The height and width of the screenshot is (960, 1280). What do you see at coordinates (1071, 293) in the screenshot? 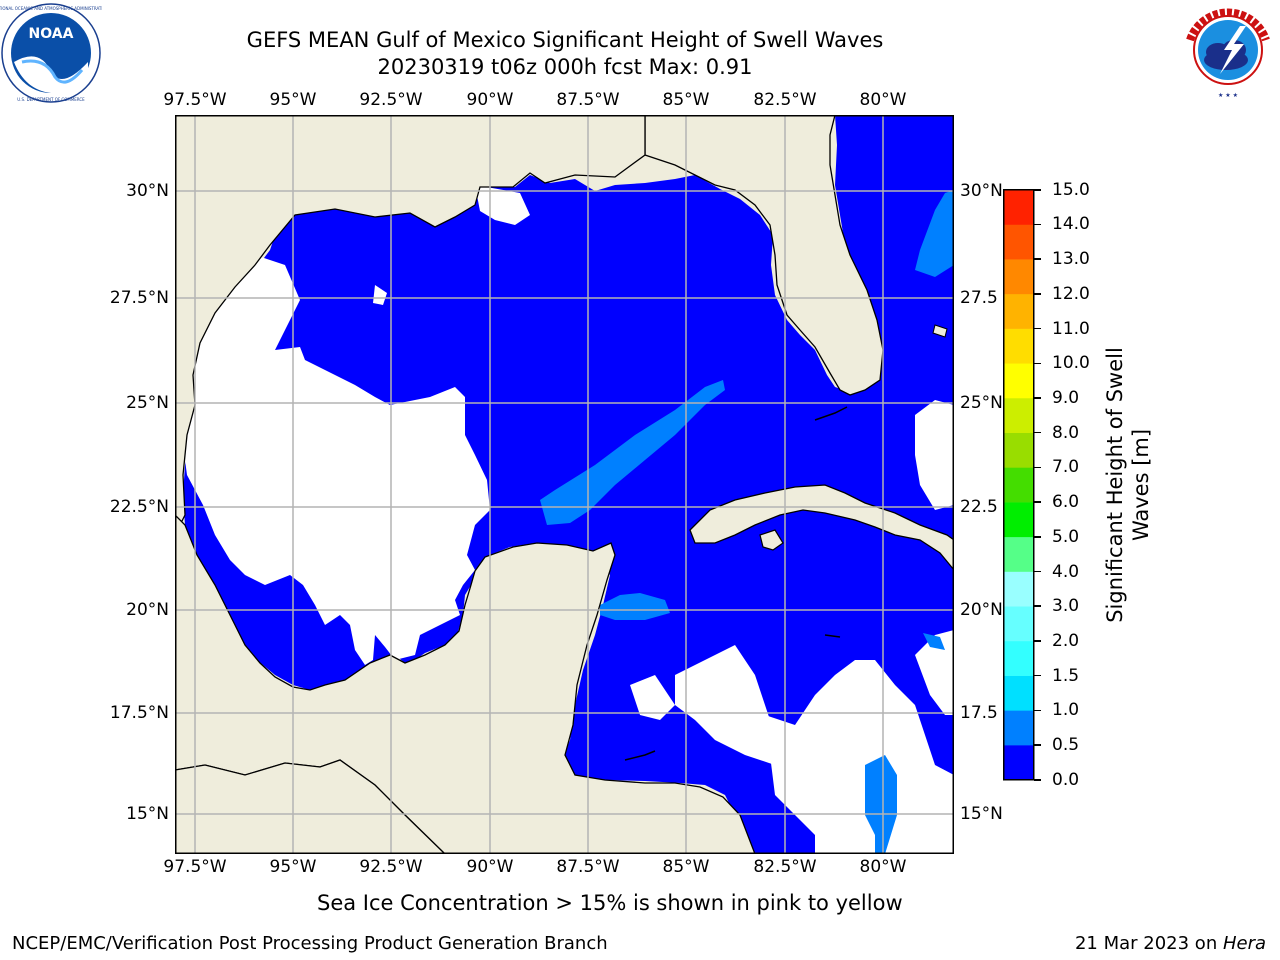
I see `colorbar-tick-label: 12.0` at bounding box center [1071, 293].